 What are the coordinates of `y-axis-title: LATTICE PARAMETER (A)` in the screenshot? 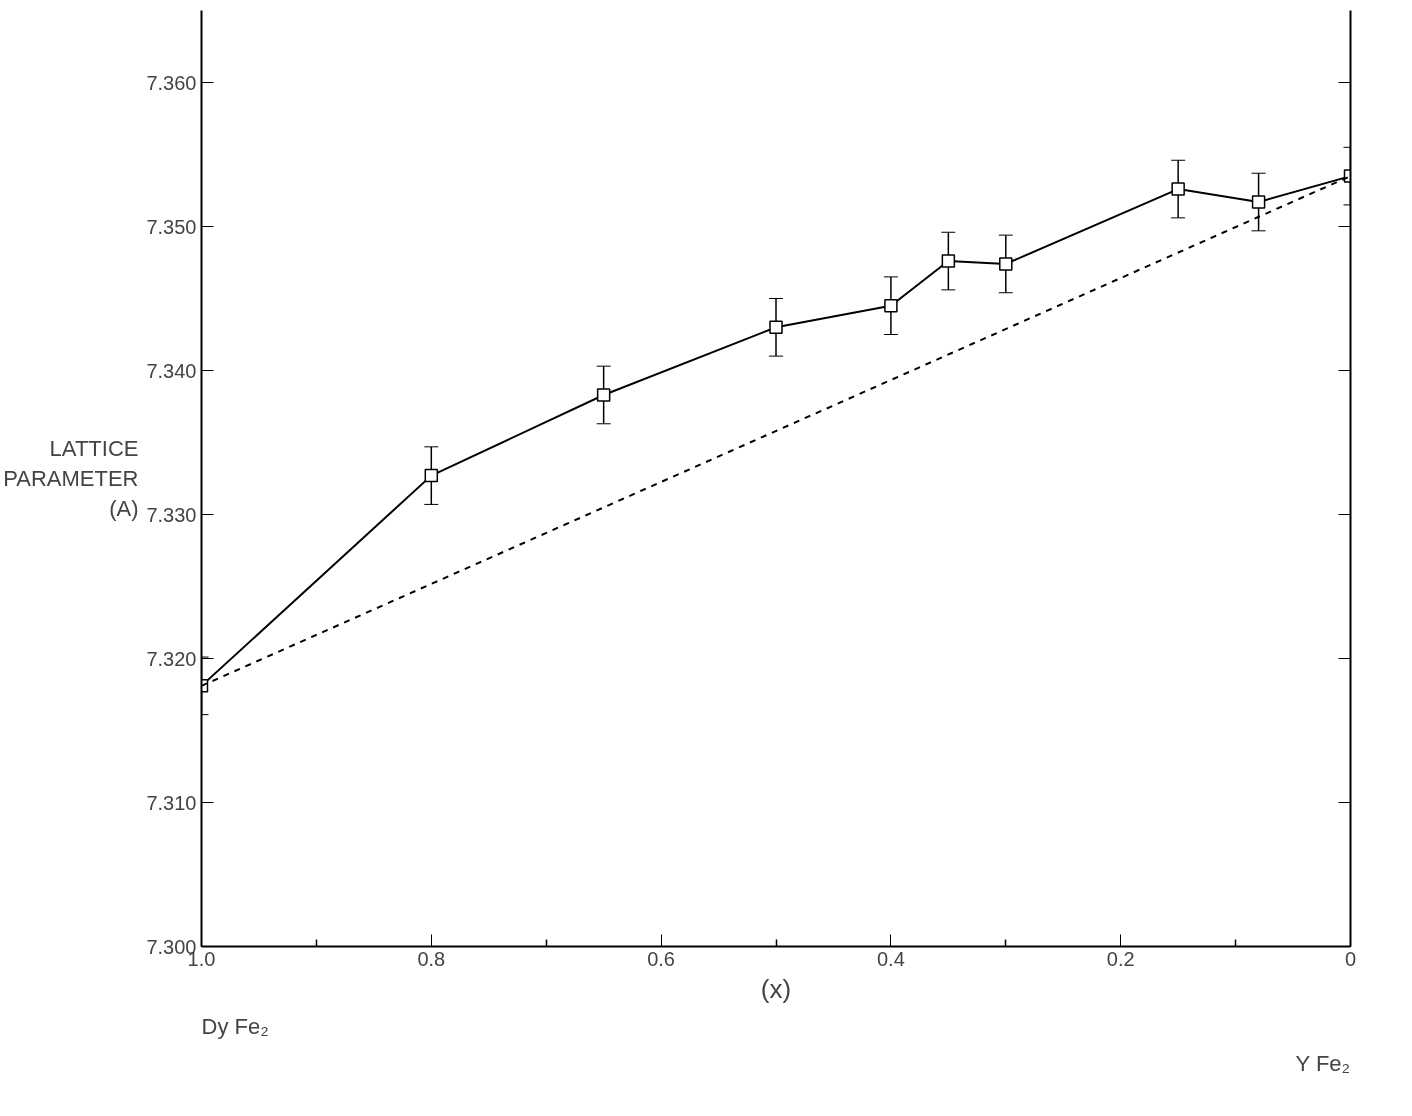 It's located at (71, 478).